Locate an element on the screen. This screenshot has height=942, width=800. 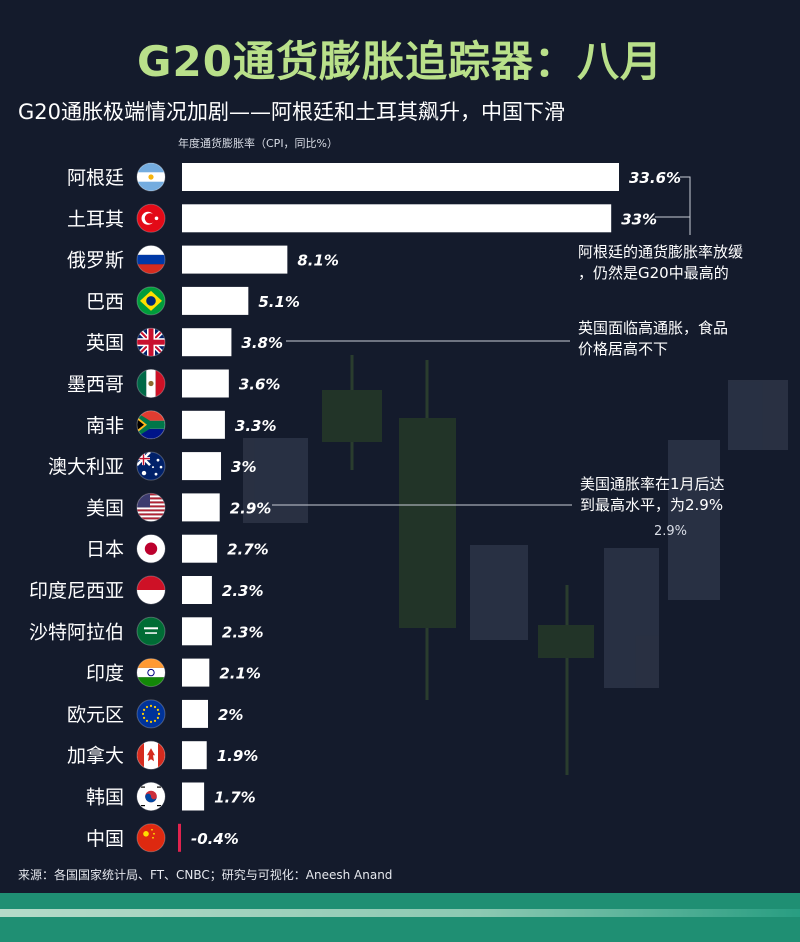
annotation-uk-line2: 价格居高不下 is located at coordinates (623, 349).